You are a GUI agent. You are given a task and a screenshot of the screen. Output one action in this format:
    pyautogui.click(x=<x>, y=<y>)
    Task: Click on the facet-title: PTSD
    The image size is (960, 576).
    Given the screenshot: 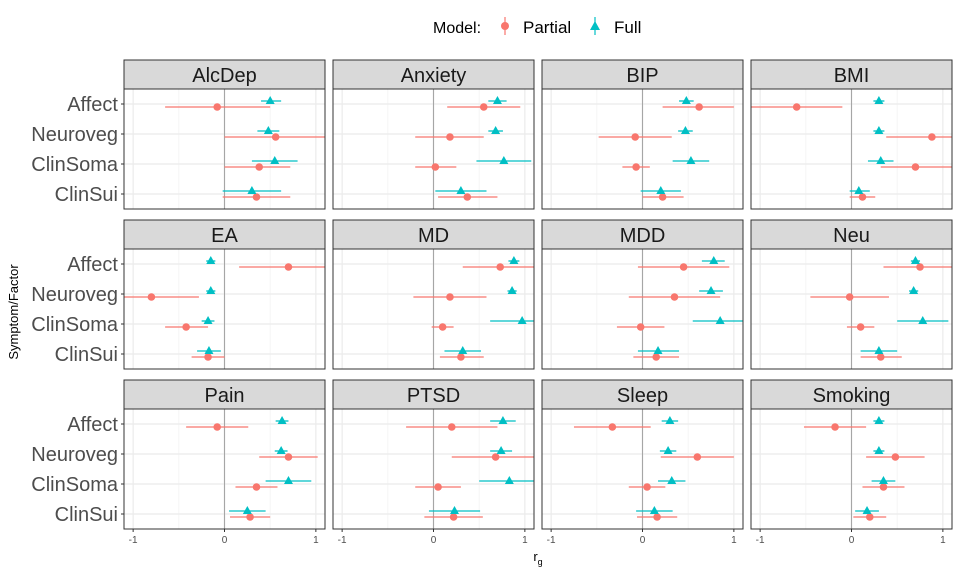 What is the action you would take?
    pyautogui.click(x=433, y=396)
    